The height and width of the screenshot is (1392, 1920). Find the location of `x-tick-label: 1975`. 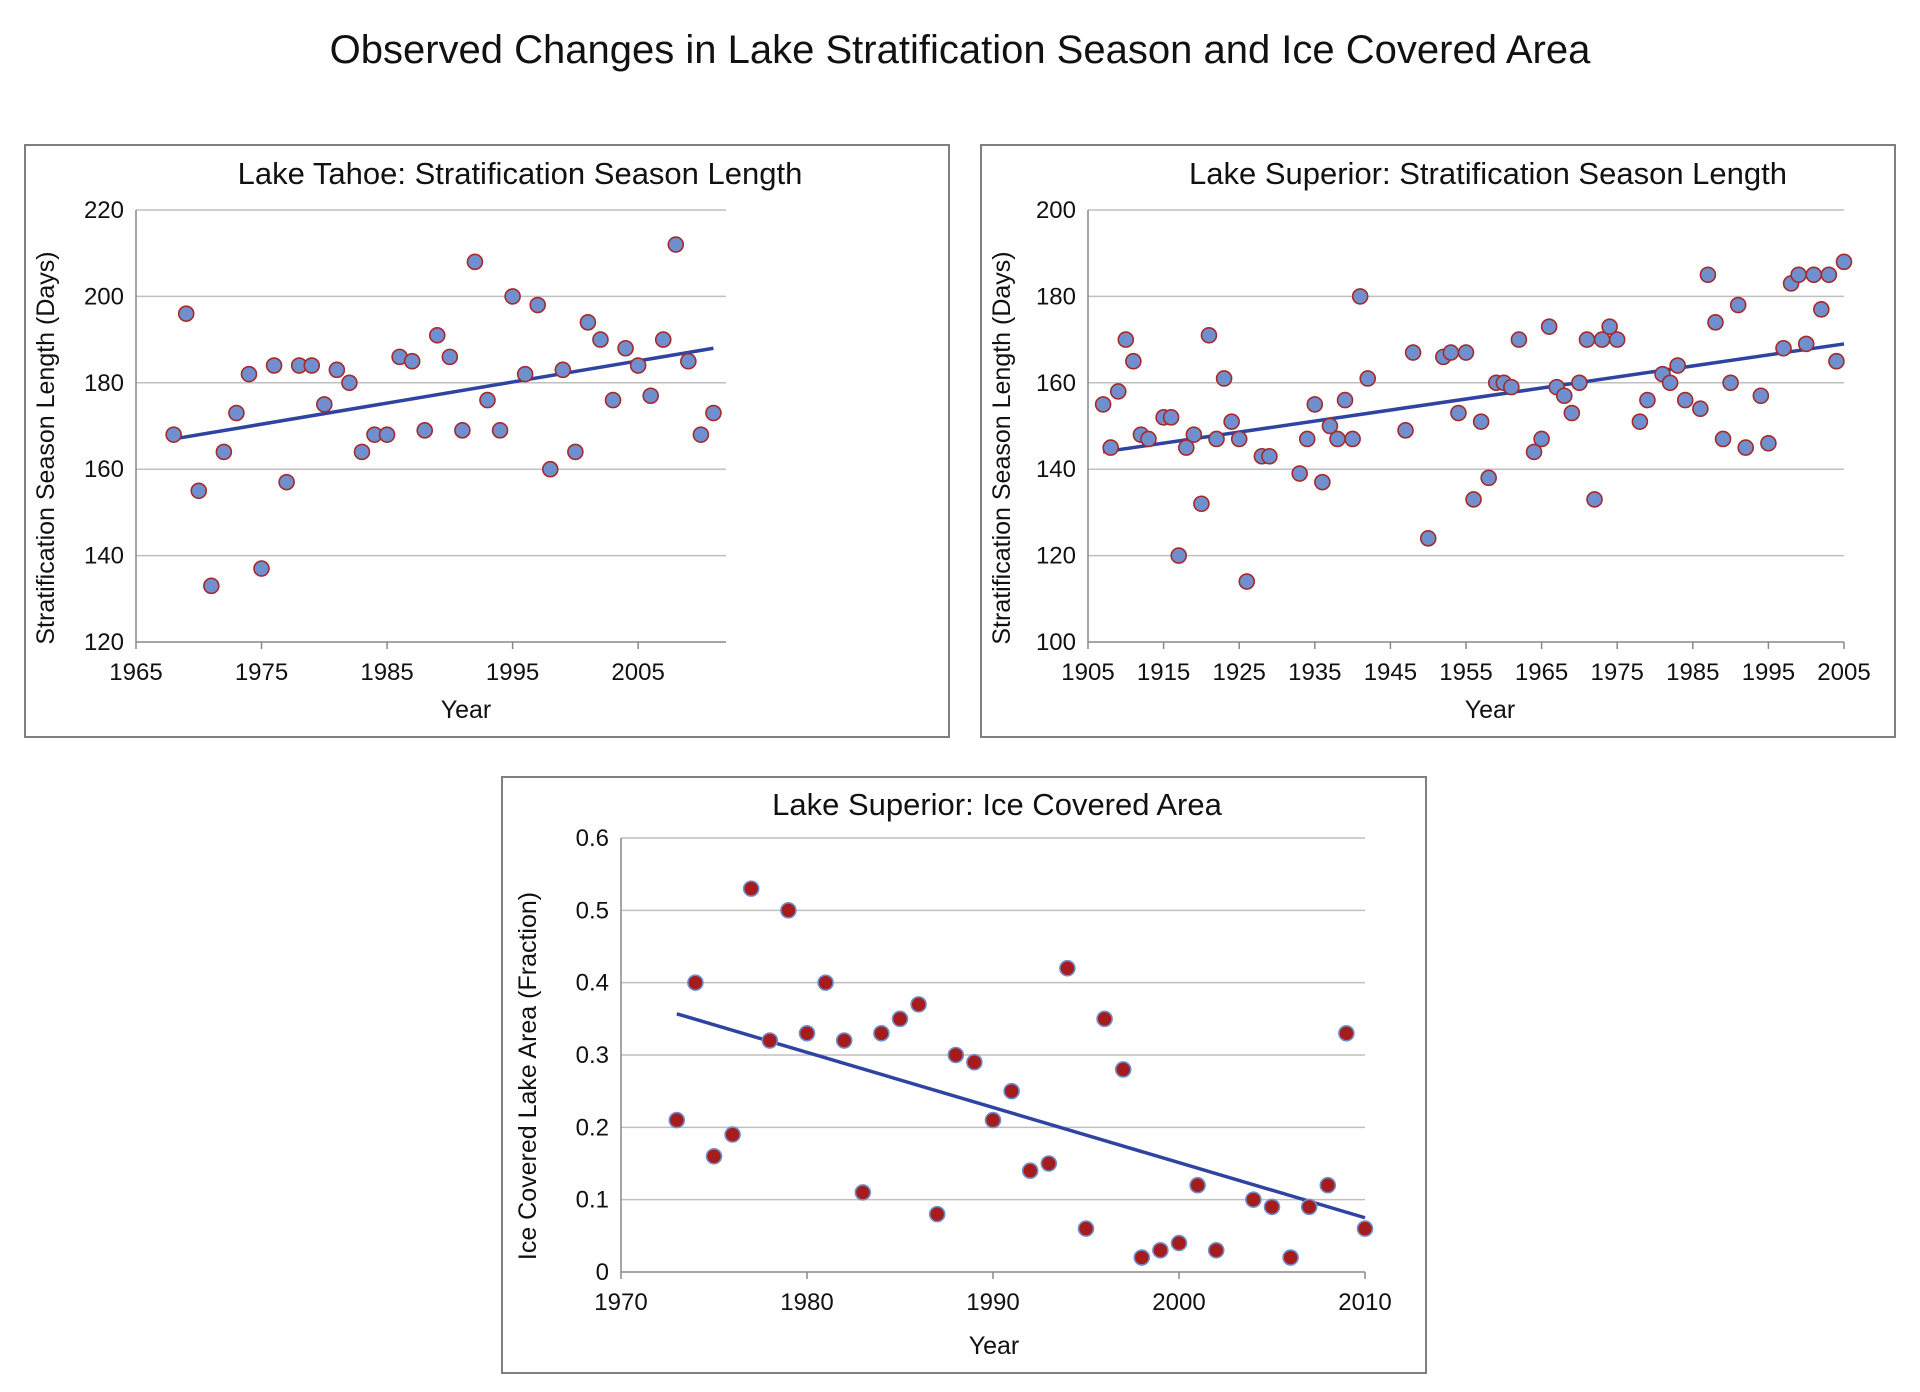

x-tick-label: 1975 is located at coordinates (261, 672).